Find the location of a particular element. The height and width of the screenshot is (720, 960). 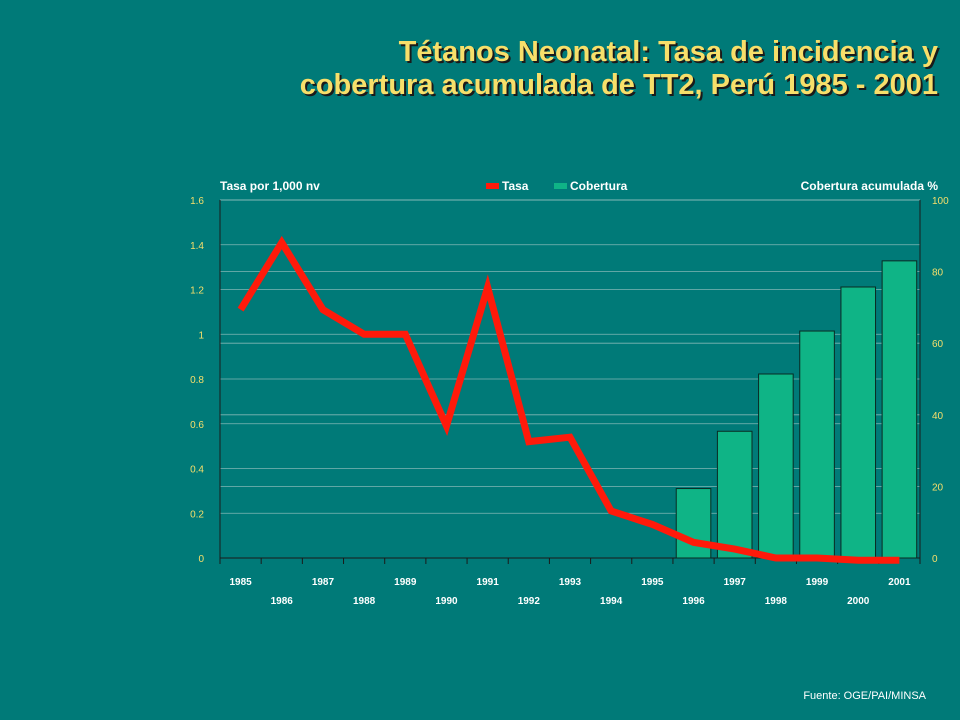

y-left-tick-label: 1.6 is located at coordinates (197, 201).